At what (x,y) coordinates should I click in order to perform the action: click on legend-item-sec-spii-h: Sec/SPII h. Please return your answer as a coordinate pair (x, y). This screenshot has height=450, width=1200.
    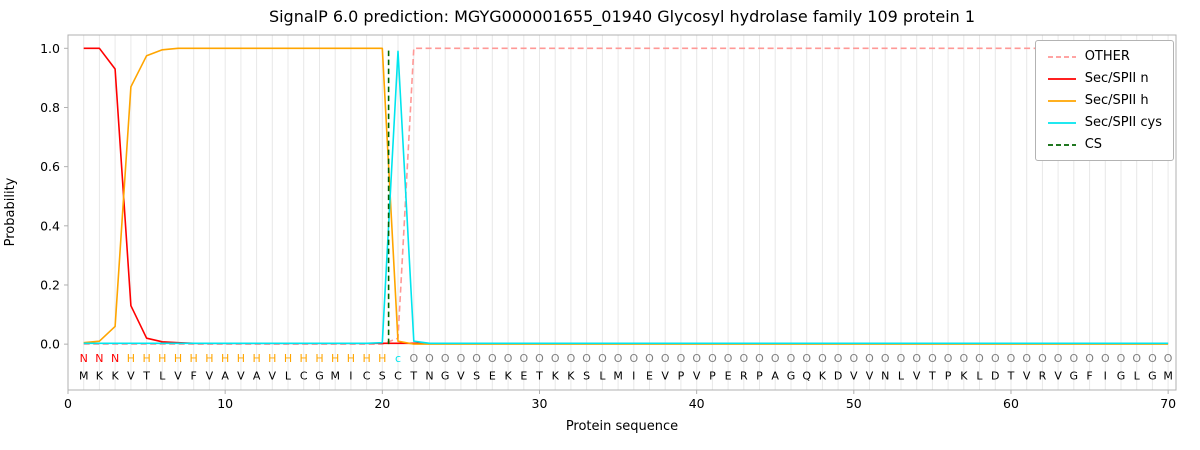
    Looking at the image, I should click on (1104, 100).